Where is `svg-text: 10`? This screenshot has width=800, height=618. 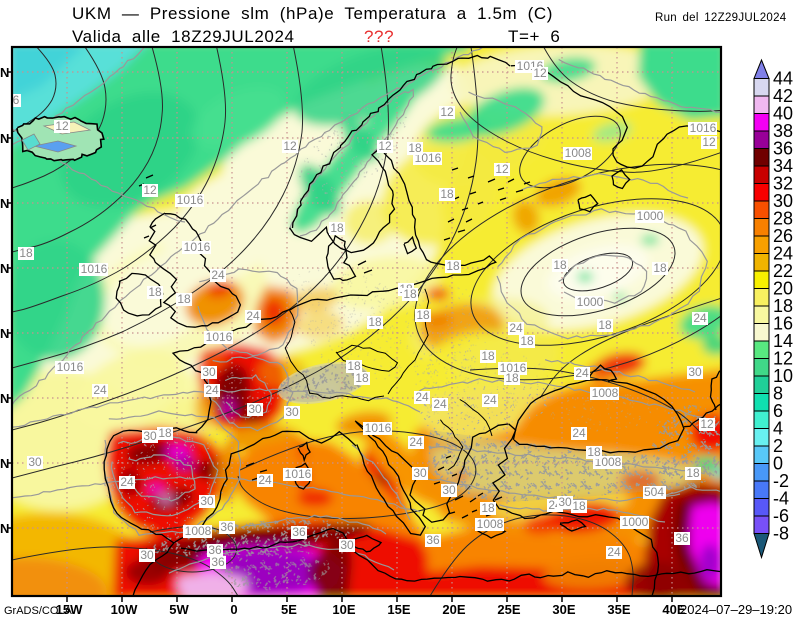
svg-text: 10 is located at coordinates (783, 376).